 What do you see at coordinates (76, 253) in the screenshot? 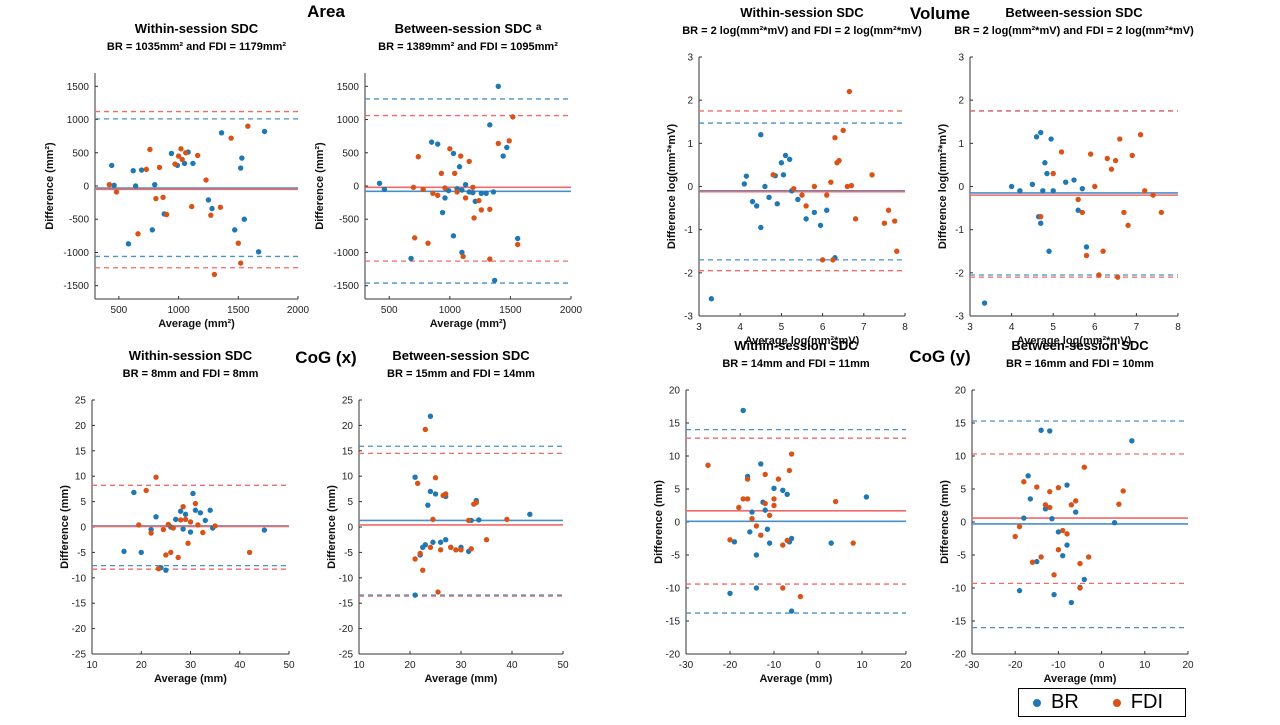
I see `y-tick-label: -1000` at bounding box center [76, 253].